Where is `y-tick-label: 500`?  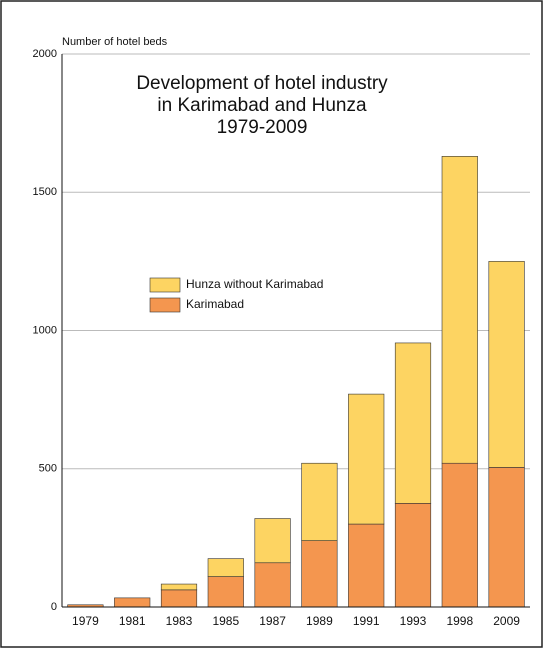 y-tick-label: 500 is located at coordinates (48, 469).